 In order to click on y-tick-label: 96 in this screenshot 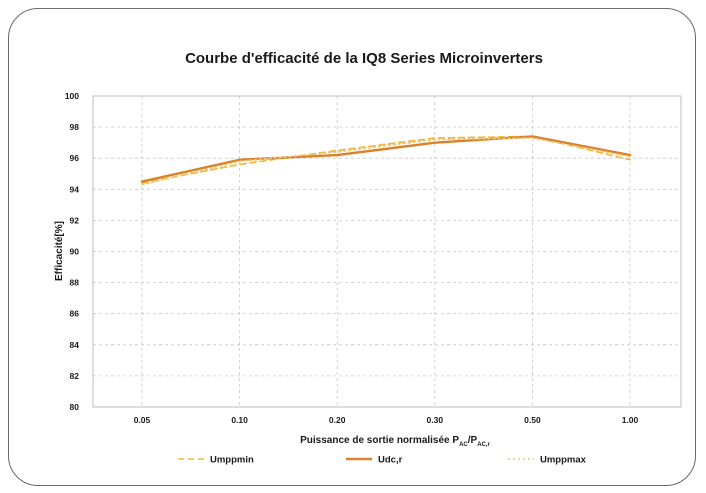, I will do `click(75, 158)`.